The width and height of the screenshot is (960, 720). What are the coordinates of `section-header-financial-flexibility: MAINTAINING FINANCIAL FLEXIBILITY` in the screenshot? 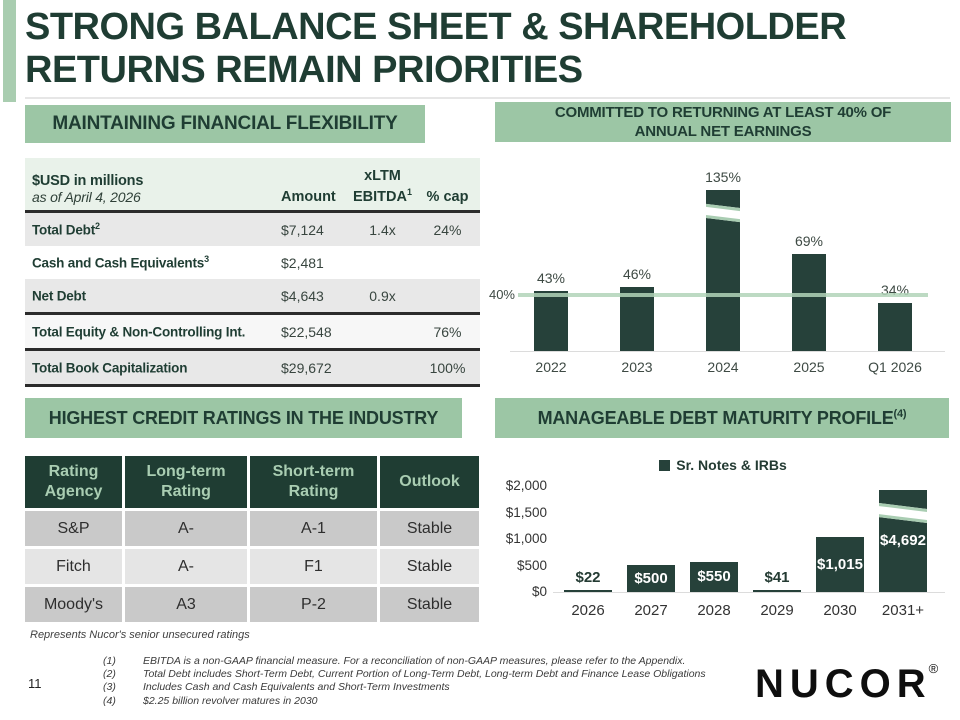 It's located at (225, 124).